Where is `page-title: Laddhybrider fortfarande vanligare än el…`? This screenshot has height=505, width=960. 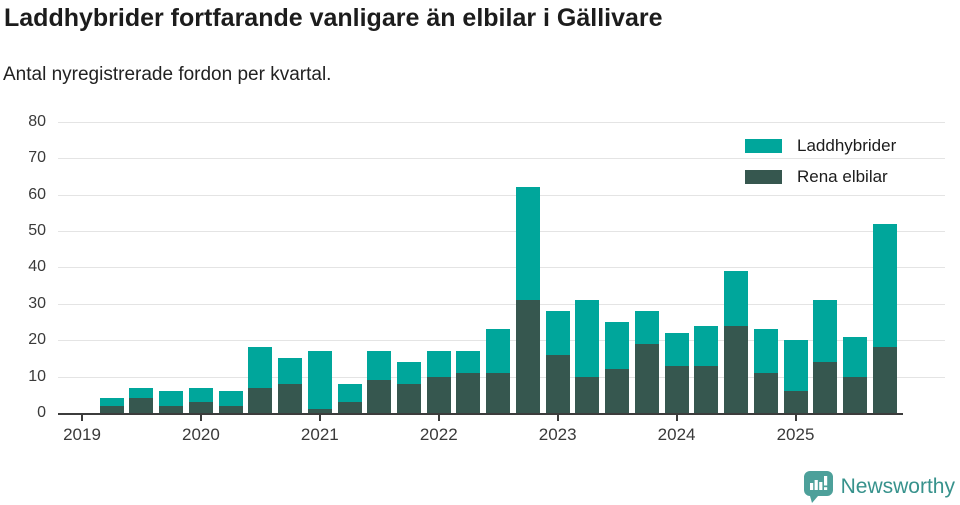
page-title: Laddhybrider fortfarande vanligare än el… is located at coordinates (333, 18).